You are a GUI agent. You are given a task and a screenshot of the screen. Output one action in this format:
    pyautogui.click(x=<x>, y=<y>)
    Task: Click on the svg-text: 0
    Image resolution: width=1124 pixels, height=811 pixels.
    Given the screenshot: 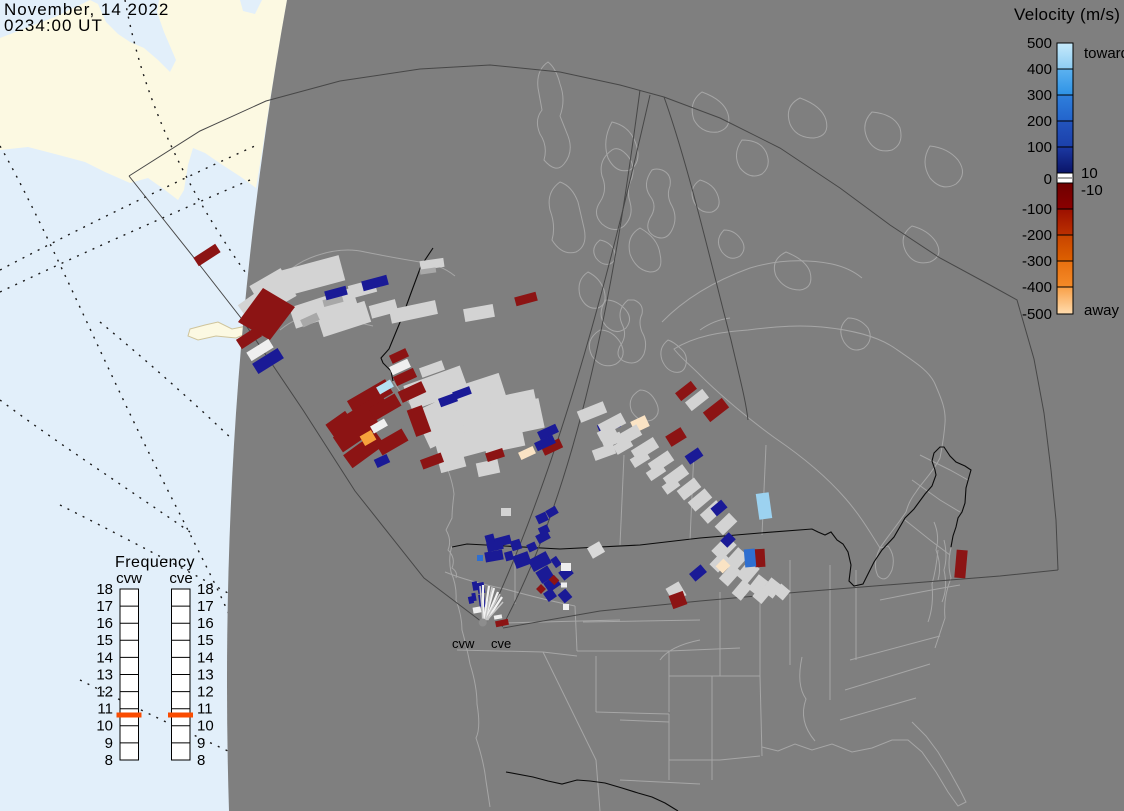 What is the action you would take?
    pyautogui.click(x=1048, y=179)
    